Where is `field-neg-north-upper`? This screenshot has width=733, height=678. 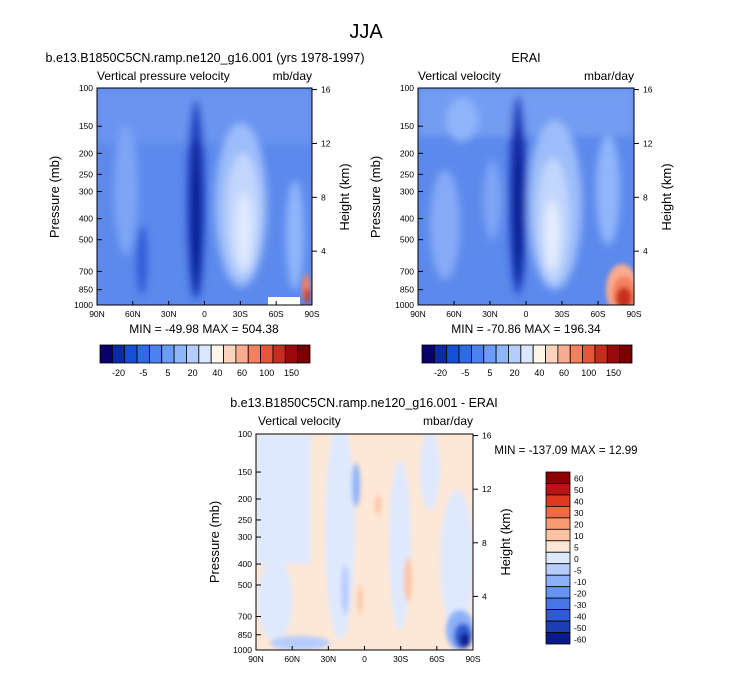 field-neg-north-upper is located at coordinates (283, 499).